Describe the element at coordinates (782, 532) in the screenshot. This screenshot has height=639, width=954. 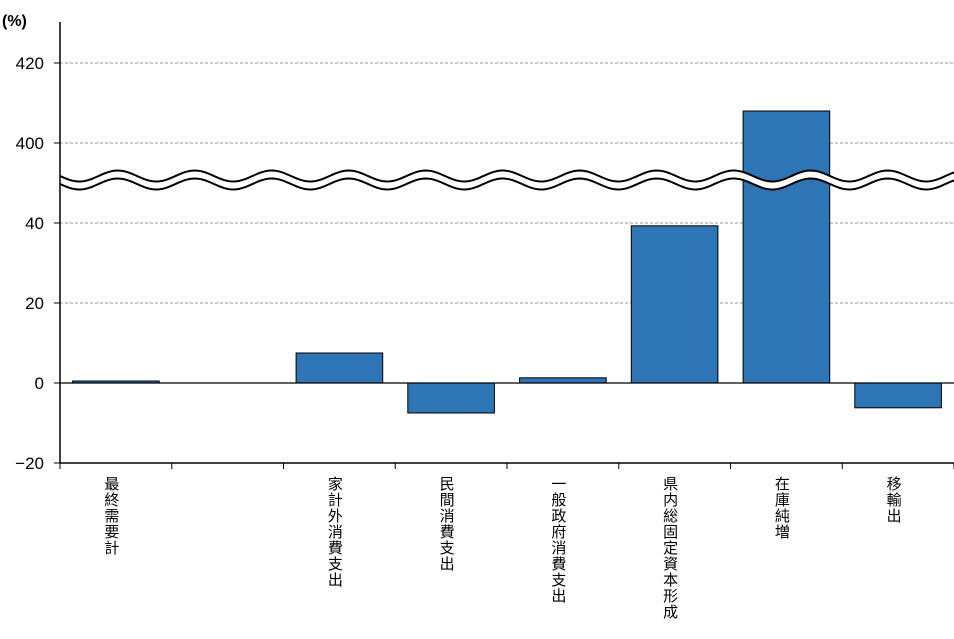
I see `x-category-char: 増` at that location.